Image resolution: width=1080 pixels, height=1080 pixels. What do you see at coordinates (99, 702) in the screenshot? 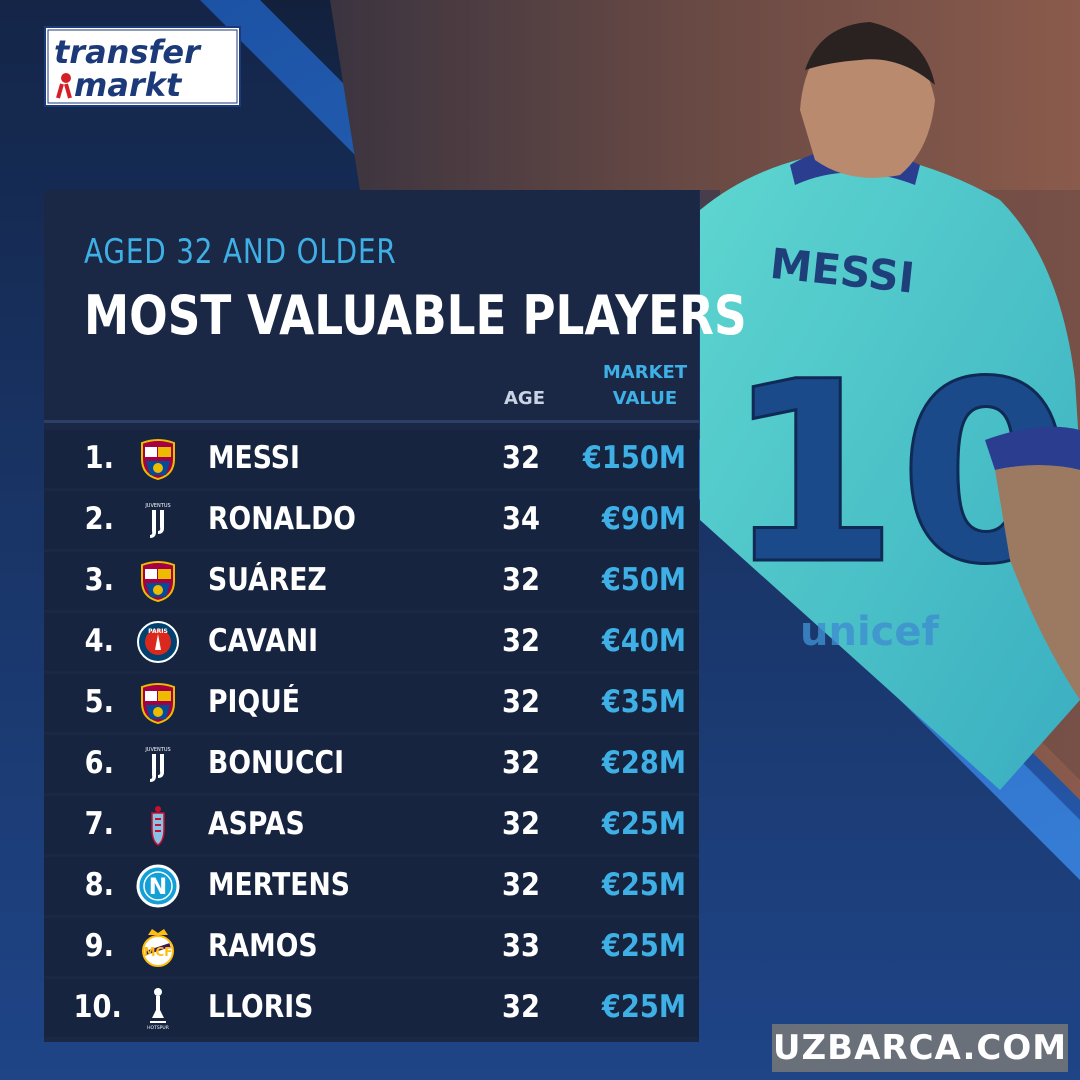
I see `rank: 5.` at bounding box center [99, 702].